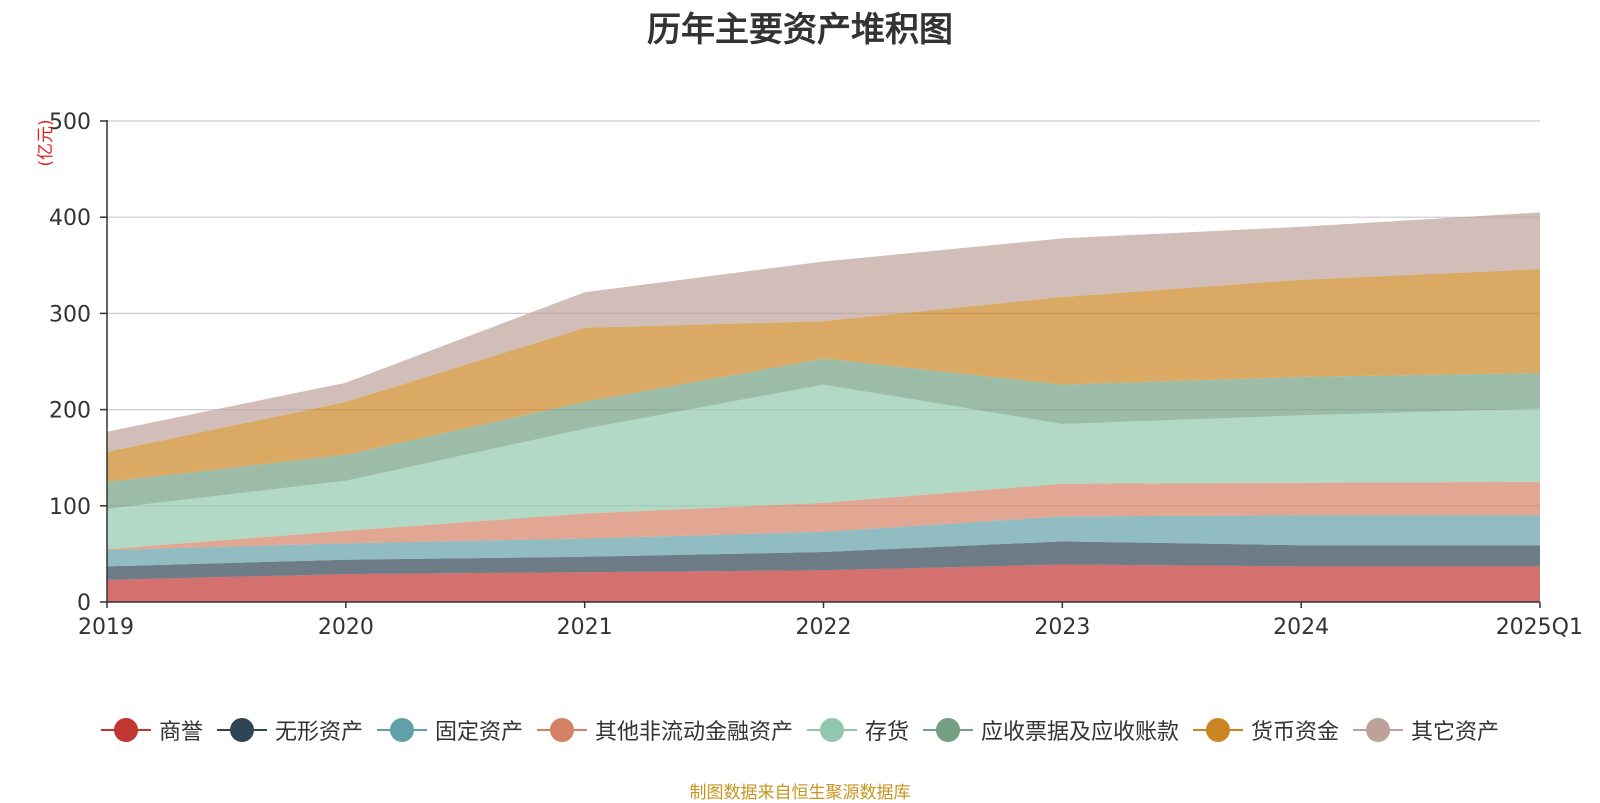  What do you see at coordinates (1455, 732) in the screenshot?
I see `legend-label: 其它资产` at bounding box center [1455, 732].